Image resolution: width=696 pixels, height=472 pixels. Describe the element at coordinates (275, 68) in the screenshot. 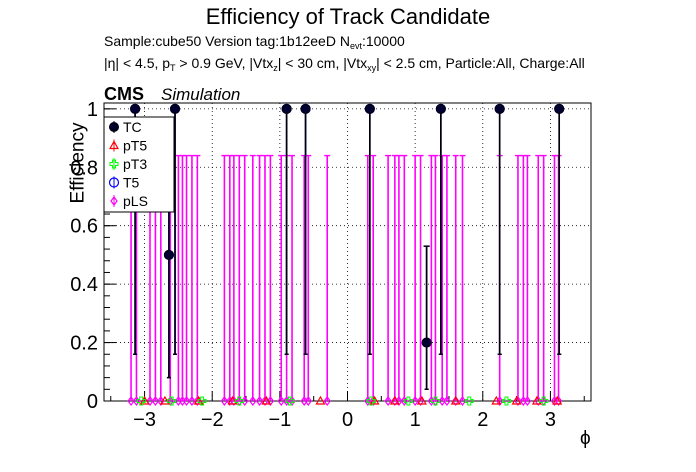

I see `selection-sub-2: z` at that location.